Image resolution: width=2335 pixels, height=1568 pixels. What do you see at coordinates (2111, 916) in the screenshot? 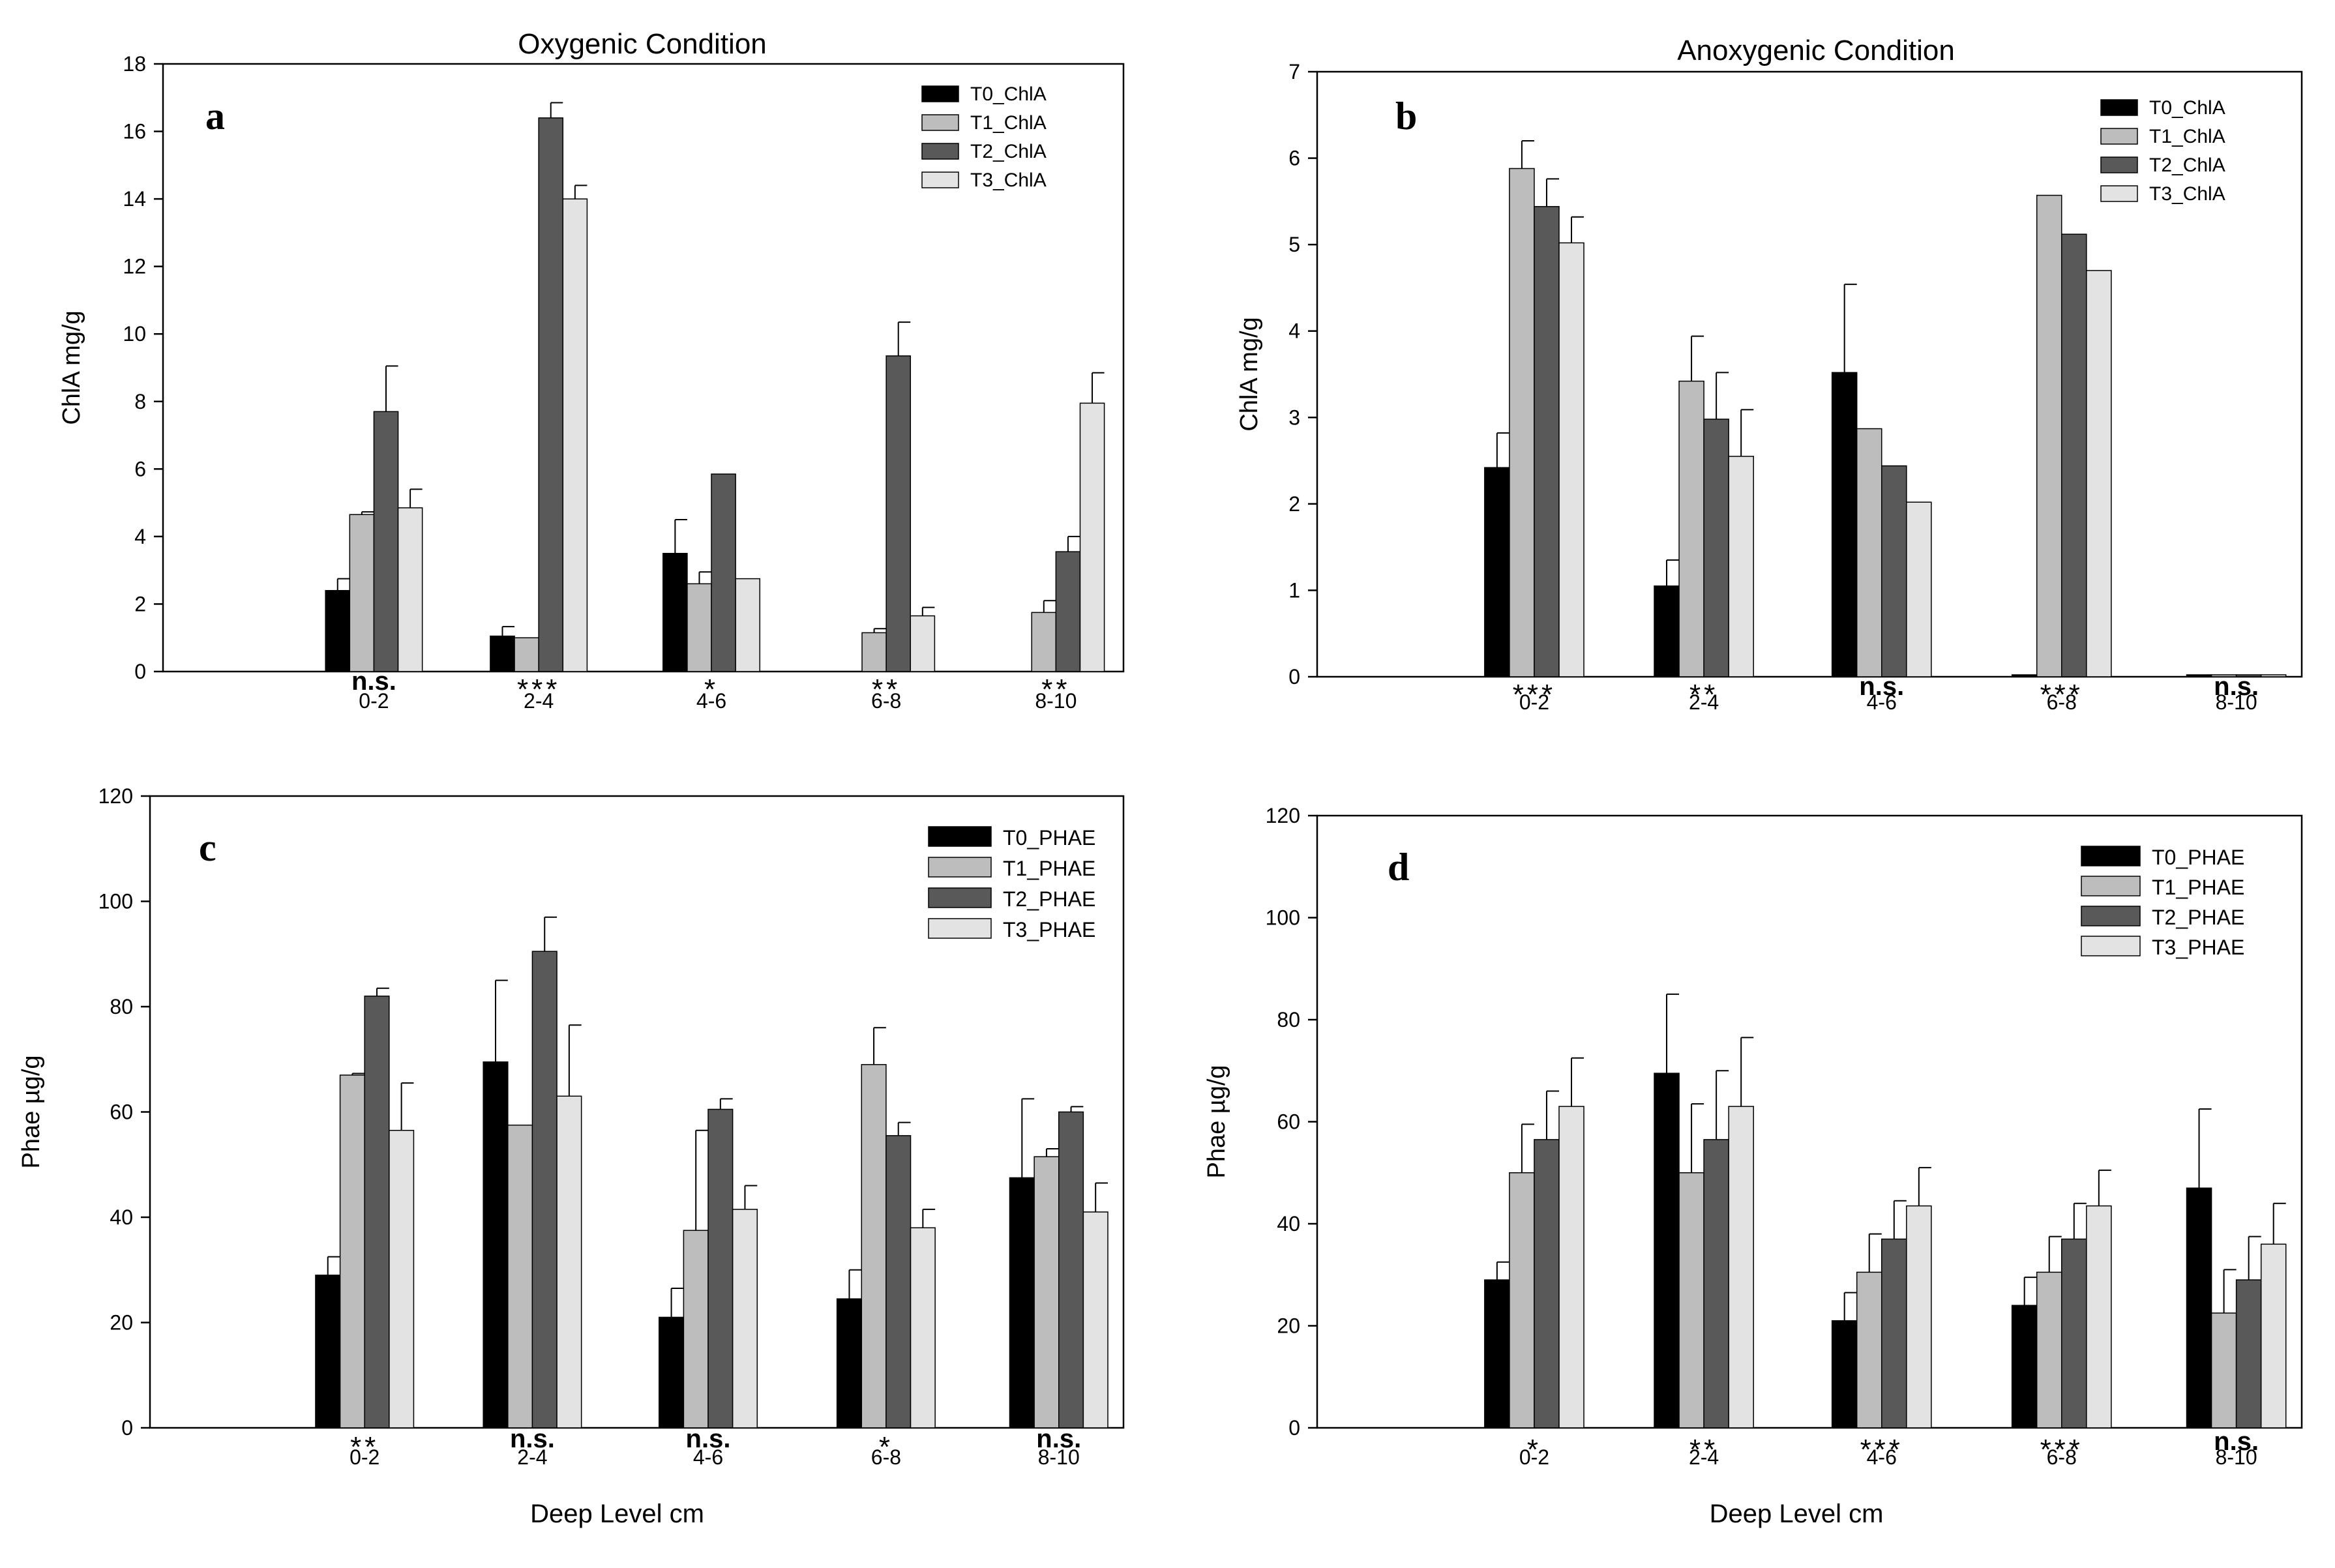
I see `legend-swatch-T2_PHAE` at bounding box center [2111, 916].